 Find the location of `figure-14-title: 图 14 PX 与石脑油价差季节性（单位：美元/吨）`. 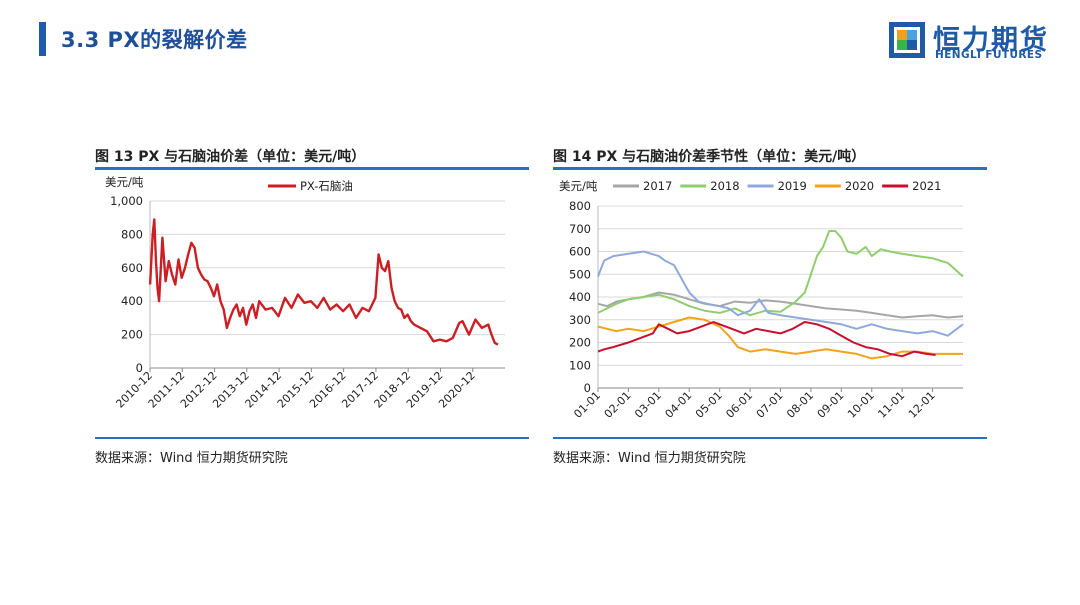

figure-14-title: 图 14 PX 与石脑油价差季节性（单位：美元/吨） is located at coordinates (709, 157).